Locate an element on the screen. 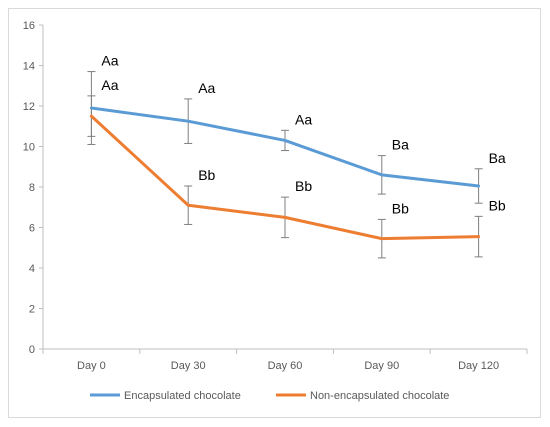  legend-item-0: Encapsulated chocolate is located at coordinates (165, 396).